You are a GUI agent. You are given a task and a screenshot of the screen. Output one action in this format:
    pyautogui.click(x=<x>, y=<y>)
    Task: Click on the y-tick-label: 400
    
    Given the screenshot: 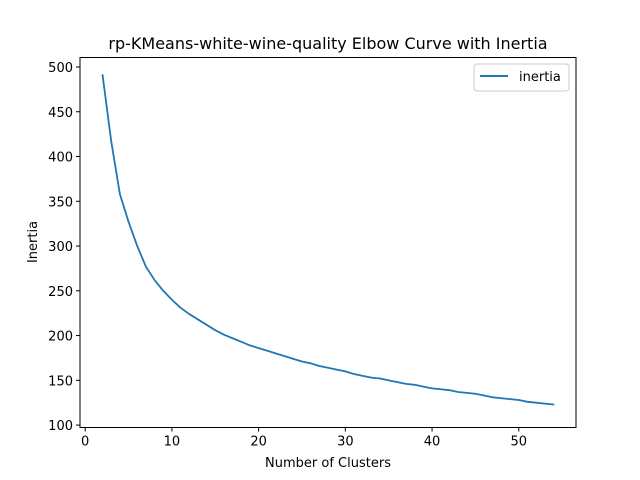 What is the action you would take?
    pyautogui.click(x=60, y=158)
    